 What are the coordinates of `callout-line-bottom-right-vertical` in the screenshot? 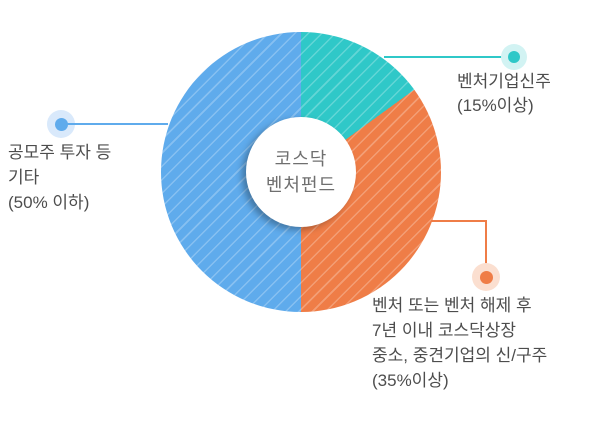 It's located at (486, 243).